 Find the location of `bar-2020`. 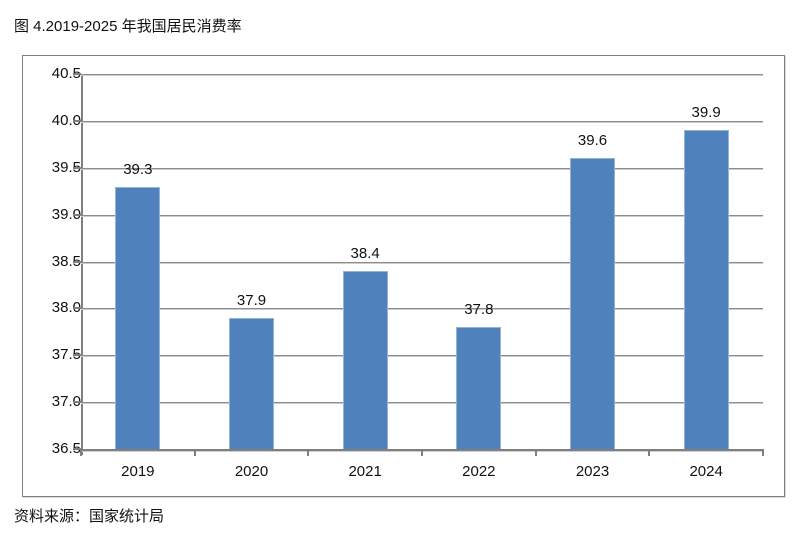

bar-2020 is located at coordinates (251, 383).